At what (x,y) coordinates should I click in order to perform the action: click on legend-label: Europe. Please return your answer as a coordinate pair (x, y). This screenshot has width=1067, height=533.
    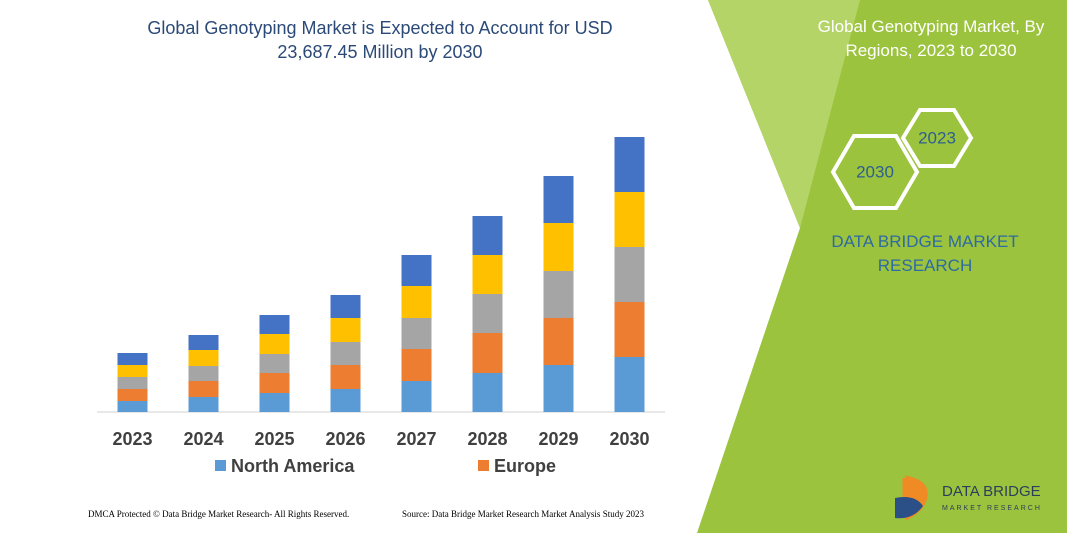
    Looking at the image, I should click on (525, 466).